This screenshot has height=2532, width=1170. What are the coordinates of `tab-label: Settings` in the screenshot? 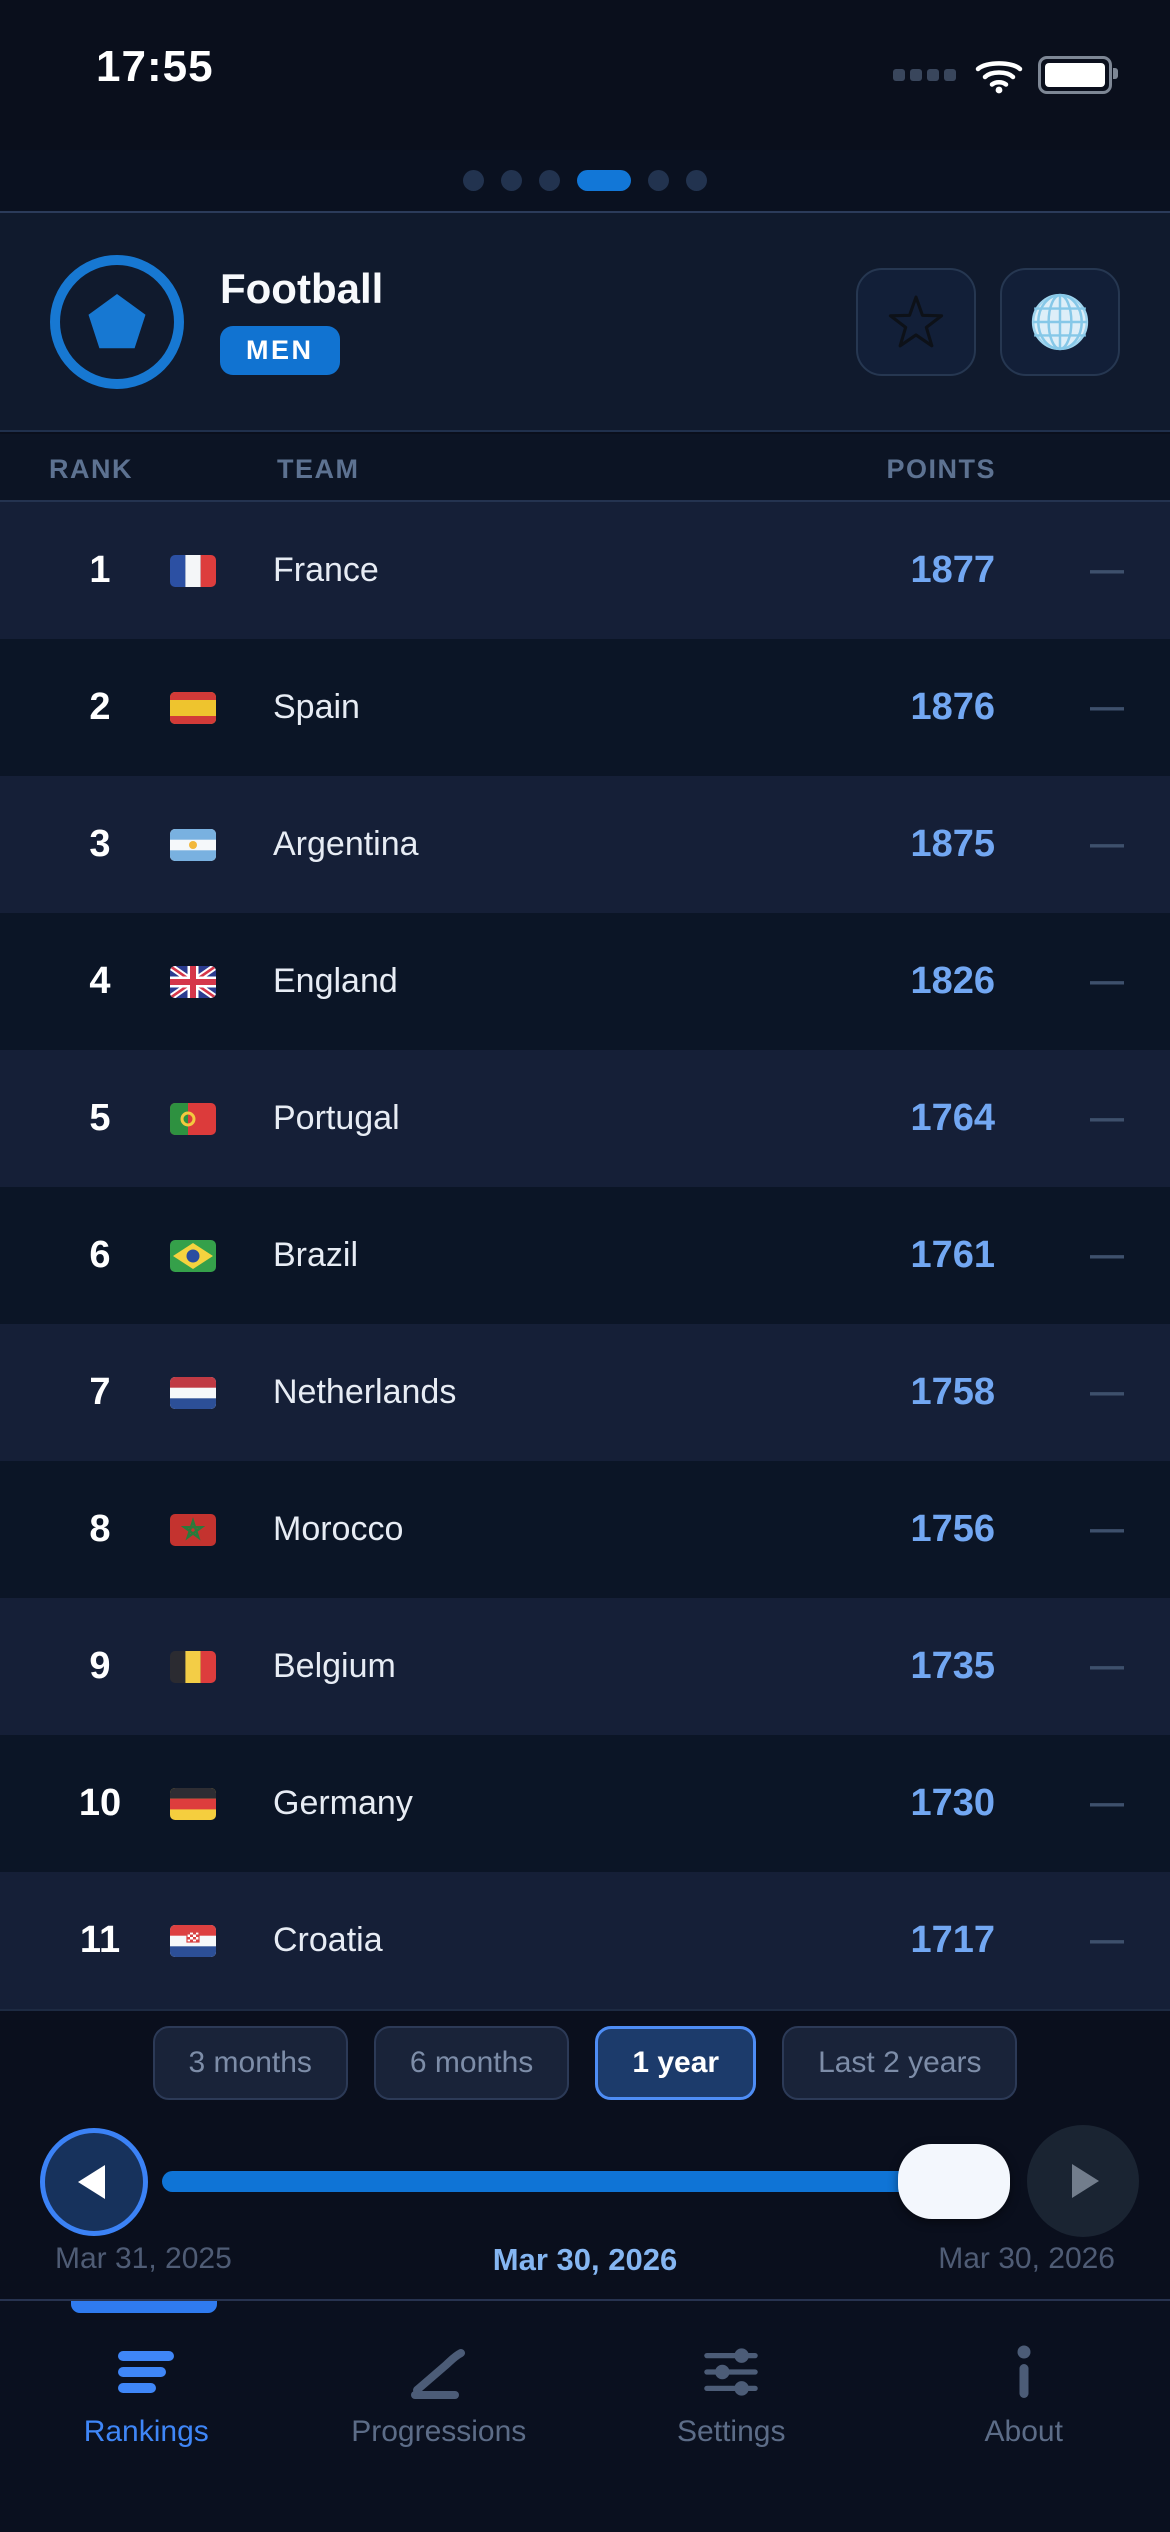 It's located at (731, 2431).